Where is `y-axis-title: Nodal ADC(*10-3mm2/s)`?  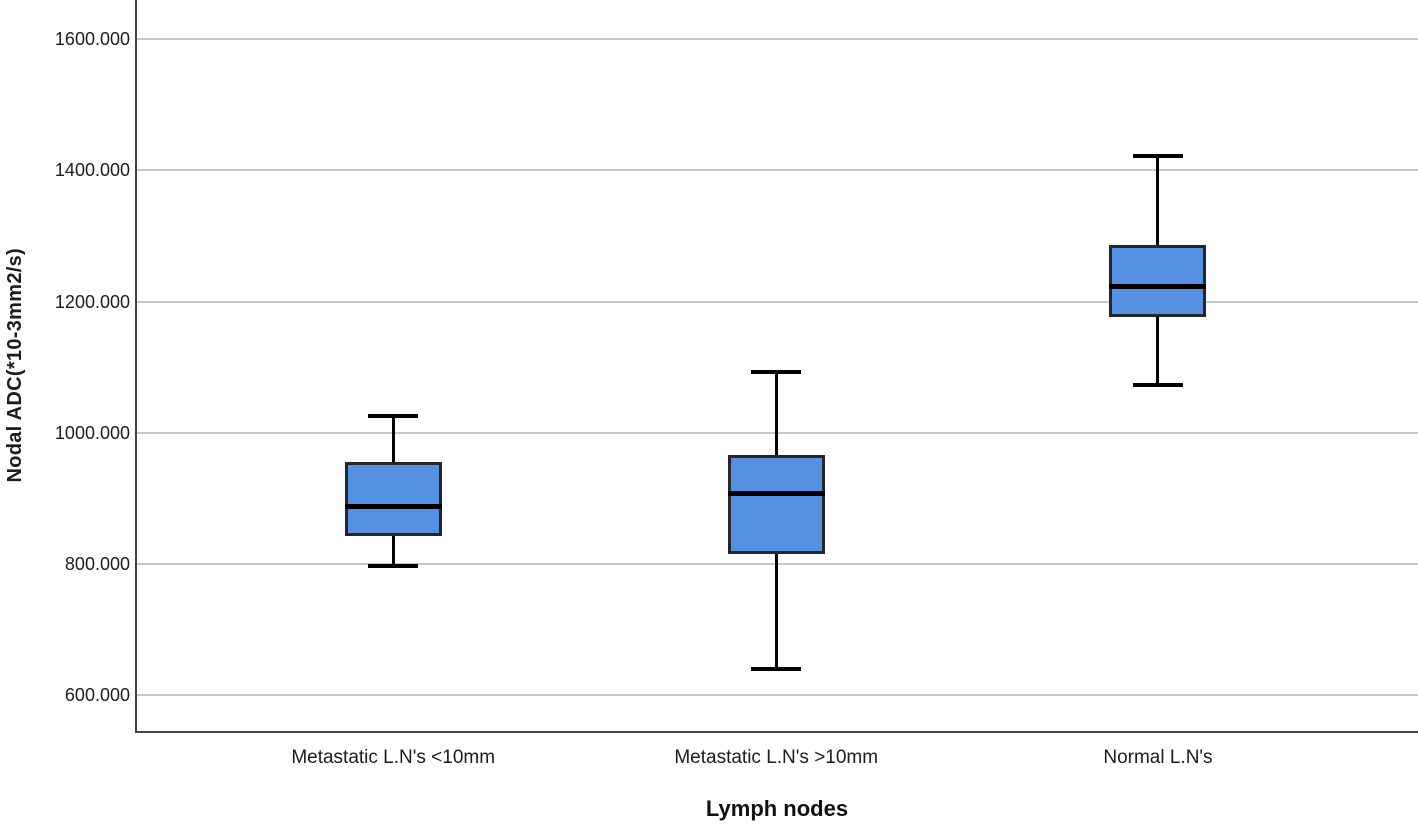 y-axis-title: Nodal ADC(*10-3mm2/s) is located at coordinates (15, 365).